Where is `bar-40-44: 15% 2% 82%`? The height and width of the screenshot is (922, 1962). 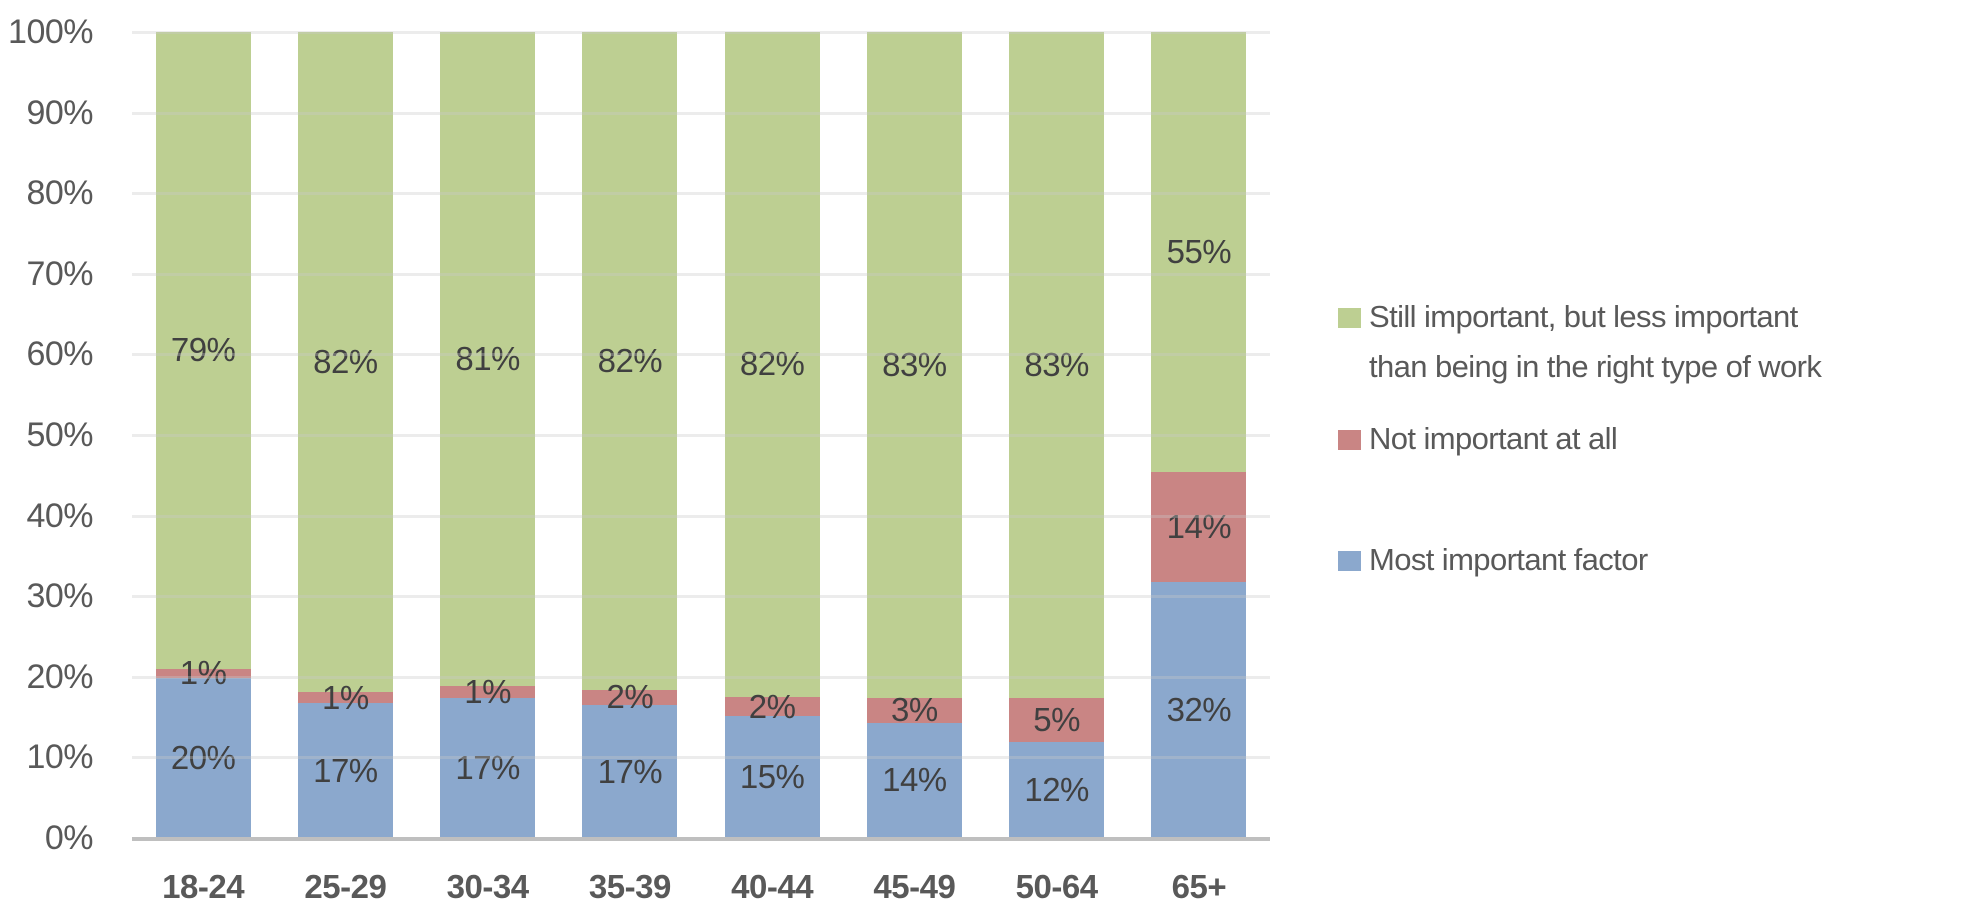
bar-40-44: 15% 2% 82% is located at coordinates (772, 435).